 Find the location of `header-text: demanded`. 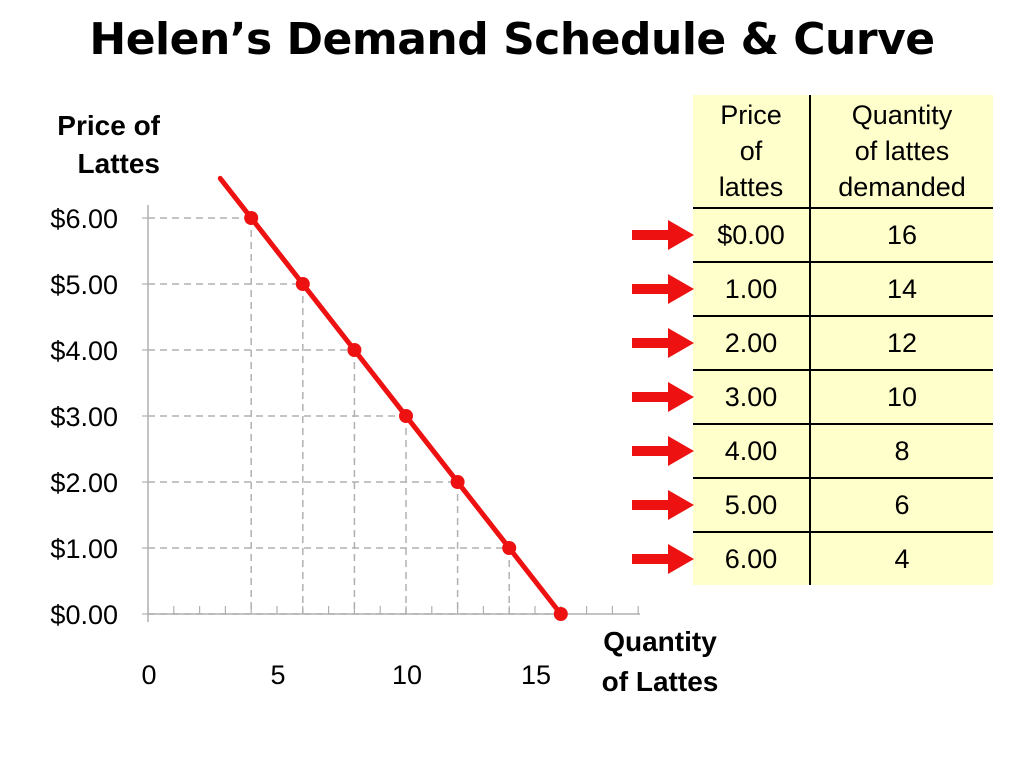

header-text: demanded is located at coordinates (902, 187).